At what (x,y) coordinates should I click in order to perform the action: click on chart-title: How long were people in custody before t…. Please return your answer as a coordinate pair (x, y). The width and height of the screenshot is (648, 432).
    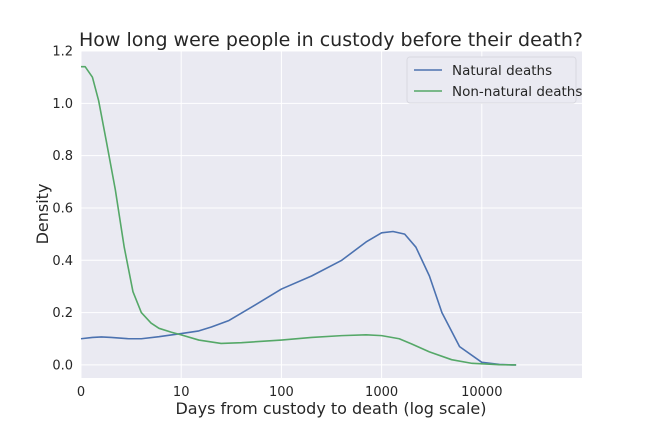
    Looking at the image, I should click on (331, 40).